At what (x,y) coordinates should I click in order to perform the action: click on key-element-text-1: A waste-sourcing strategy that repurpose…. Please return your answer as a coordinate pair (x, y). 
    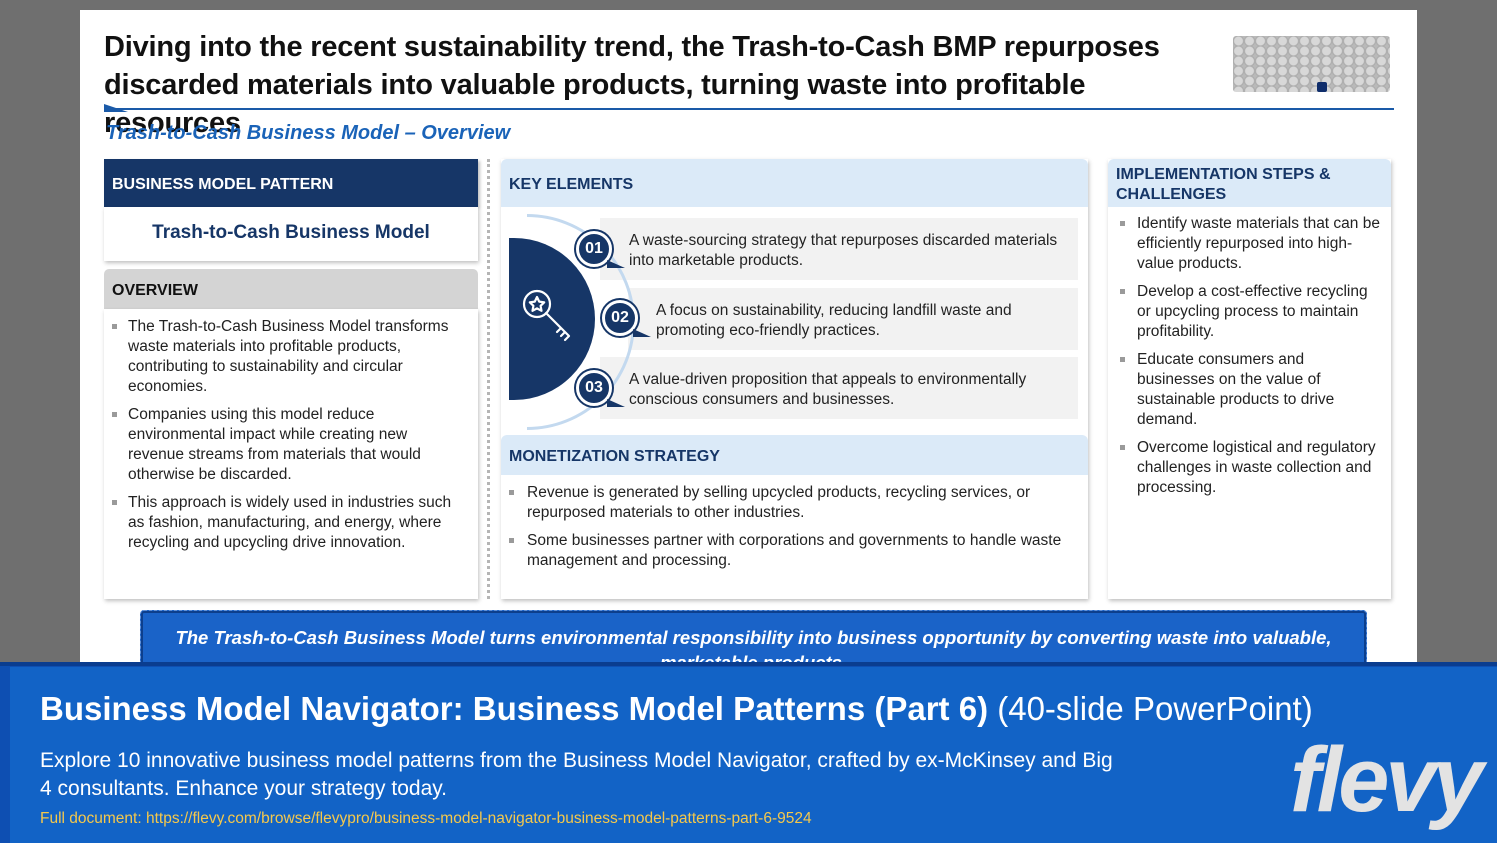
    Looking at the image, I should click on (843, 250).